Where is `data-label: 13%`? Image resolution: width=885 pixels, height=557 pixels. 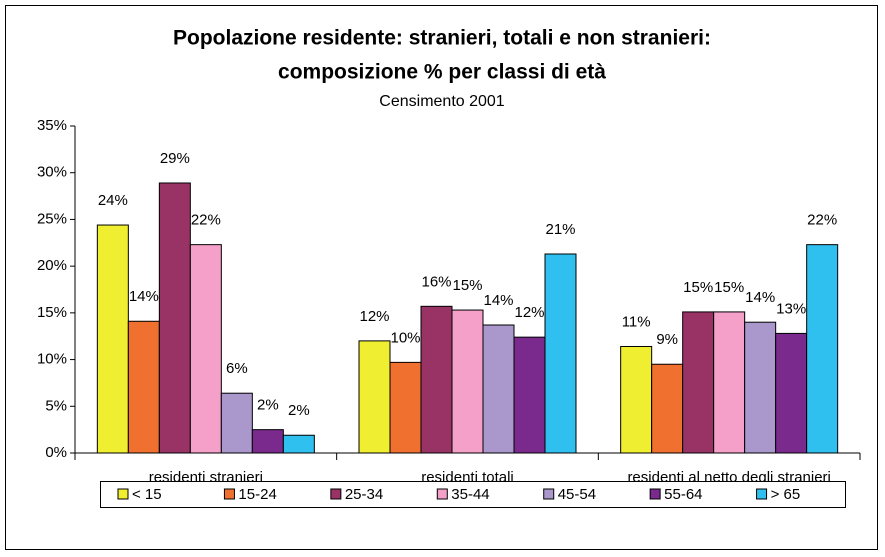 data-label: 13% is located at coordinates (791, 308).